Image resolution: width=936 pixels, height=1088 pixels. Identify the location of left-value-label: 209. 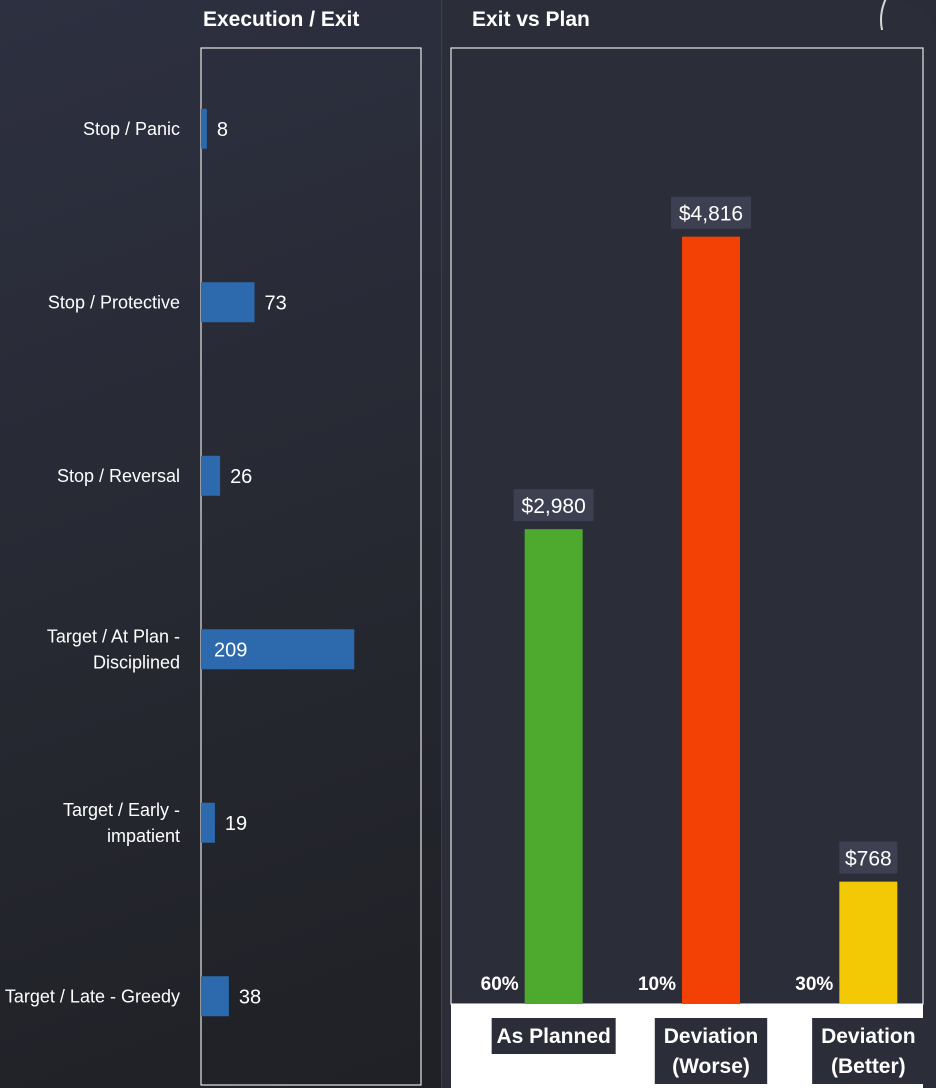
(230, 650).